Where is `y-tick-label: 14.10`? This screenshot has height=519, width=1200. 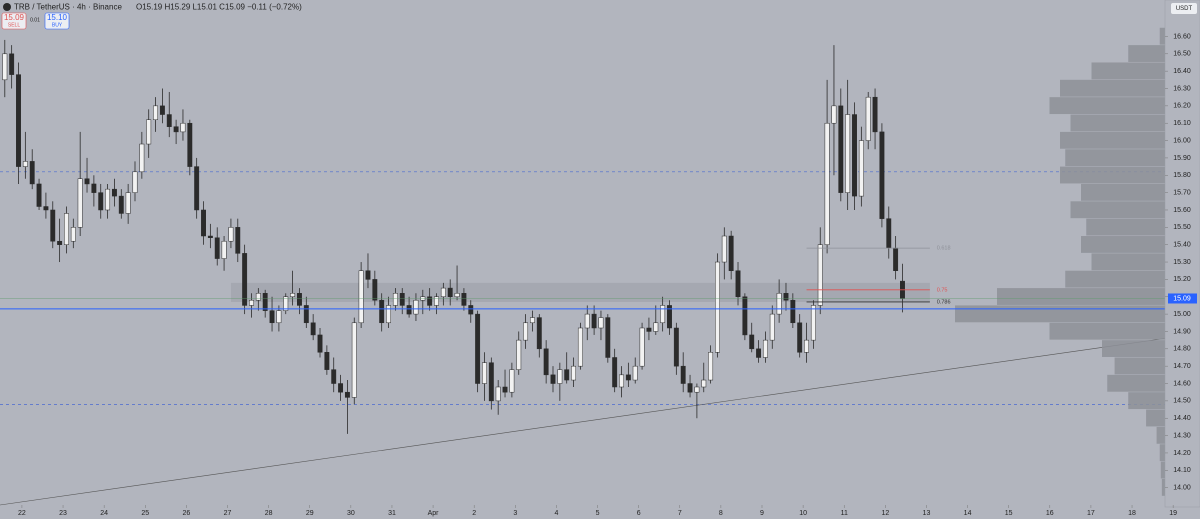
y-tick-label: 14.10 is located at coordinates (1182, 470).